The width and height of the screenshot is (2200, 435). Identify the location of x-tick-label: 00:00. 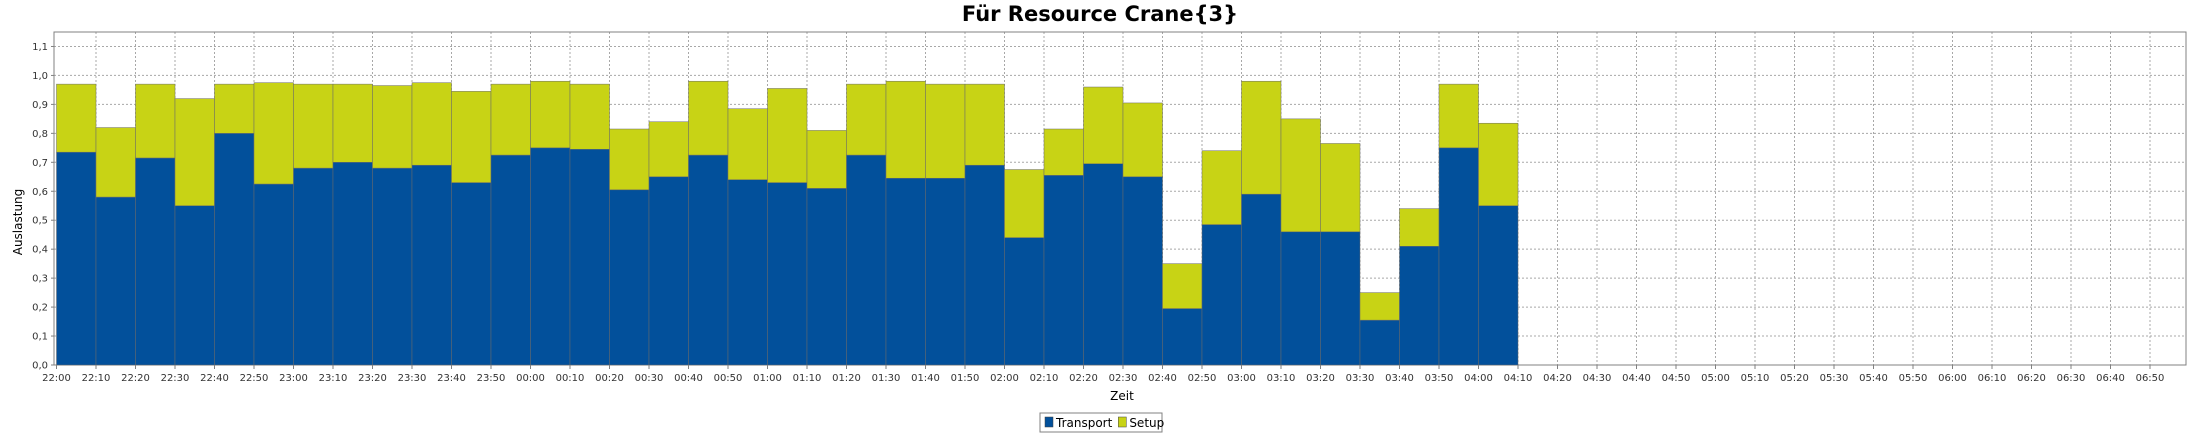
(530, 378).